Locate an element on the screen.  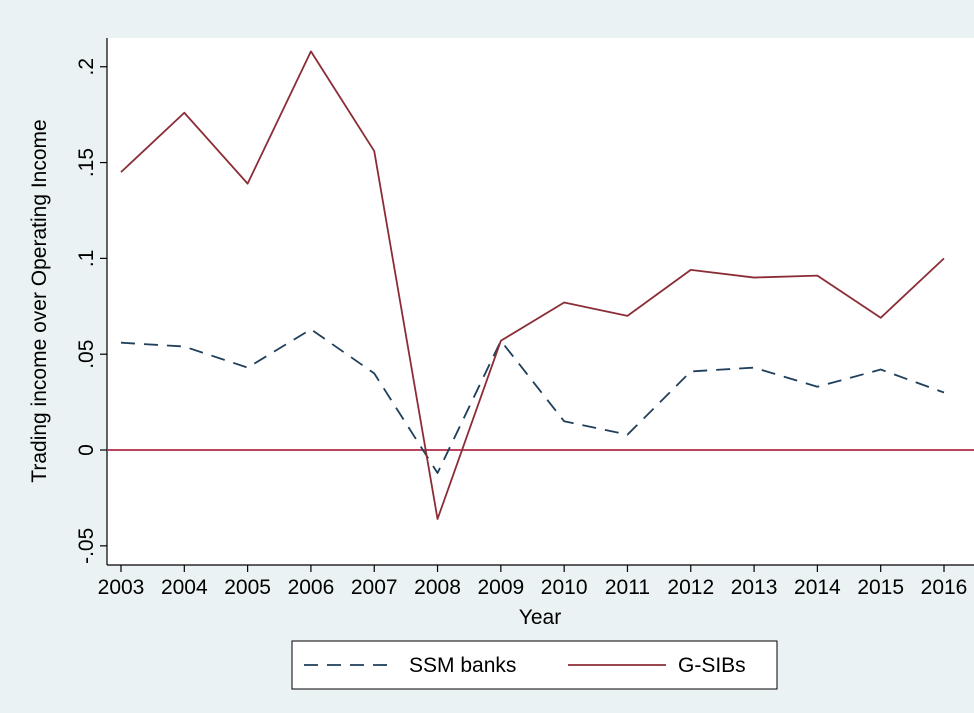
y-tick-label: -.05 is located at coordinates (86, 546).